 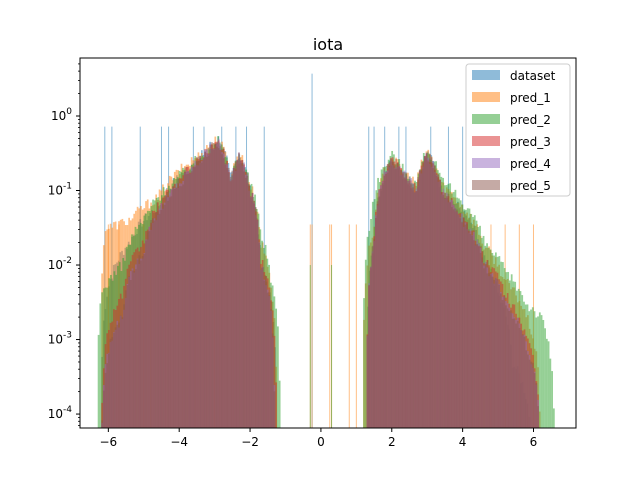 What do you see at coordinates (61, 115) in the screenshot?
I see `y-tick-label: 10⁰` at bounding box center [61, 115].